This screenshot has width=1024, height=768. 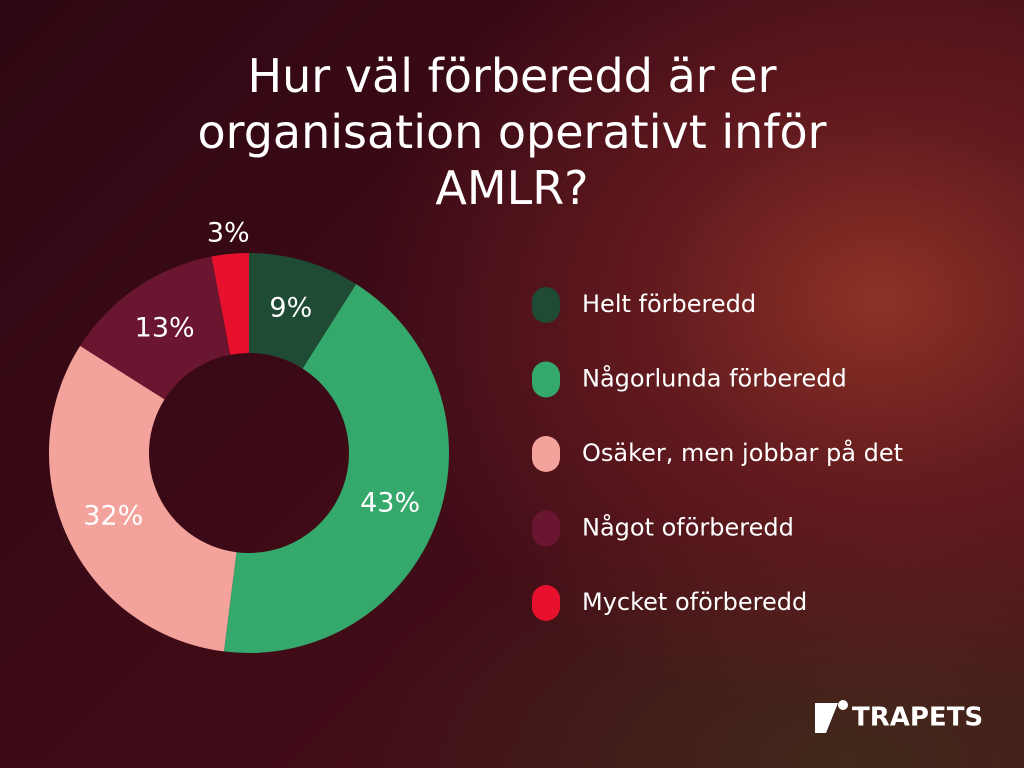 I want to click on legend-label: Någorlunda förberedd, so click(x=714, y=378).